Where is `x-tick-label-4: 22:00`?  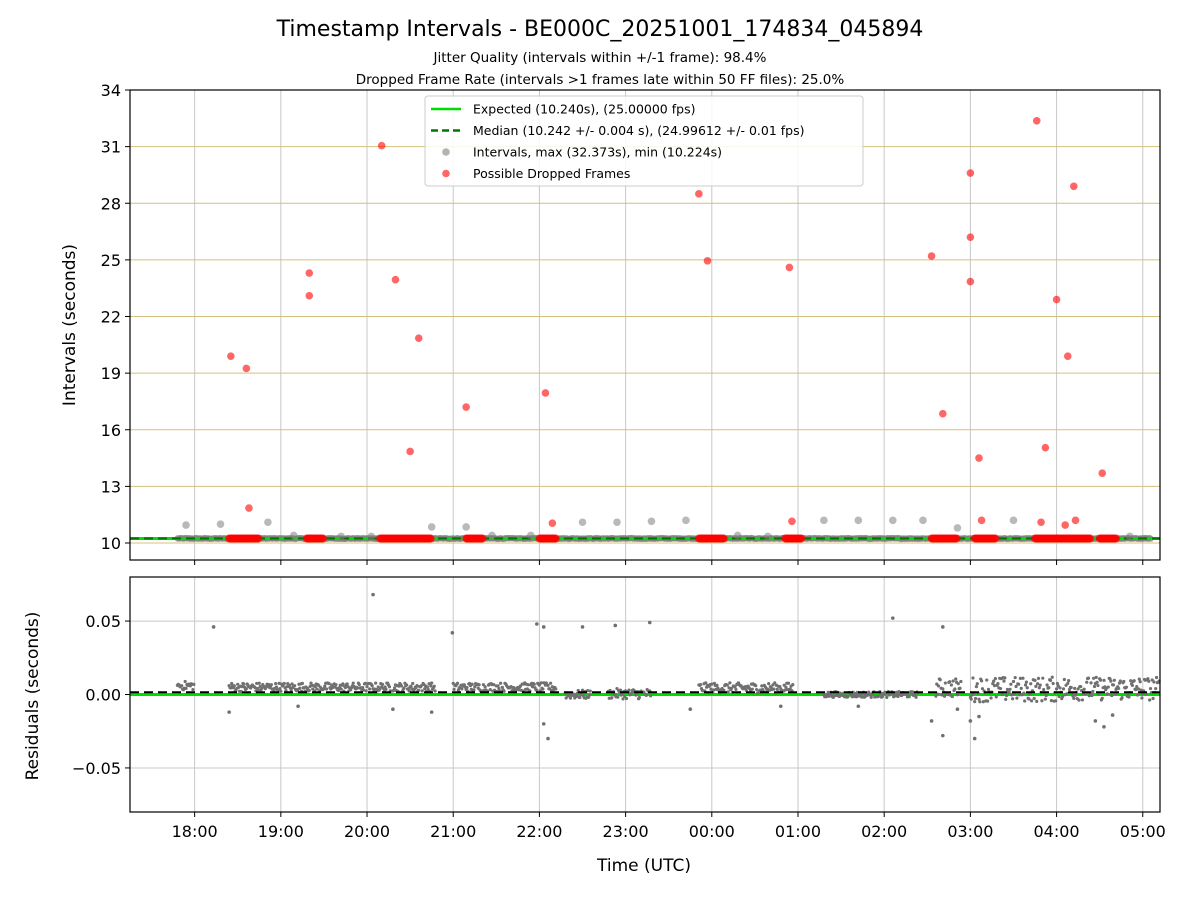 x-tick-label-4: 22:00 is located at coordinates (539, 831).